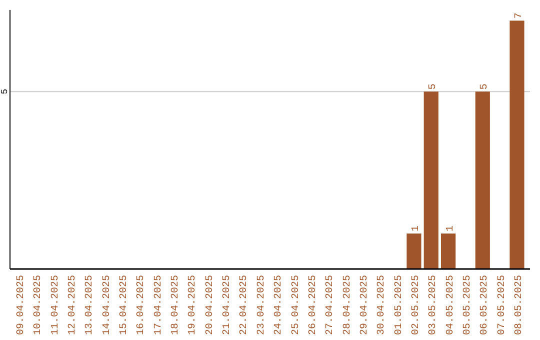 This screenshot has height=340, width=540. Describe the element at coordinates (382, 305) in the screenshot. I see `x-tick-label: 30.04.2025` at that location.